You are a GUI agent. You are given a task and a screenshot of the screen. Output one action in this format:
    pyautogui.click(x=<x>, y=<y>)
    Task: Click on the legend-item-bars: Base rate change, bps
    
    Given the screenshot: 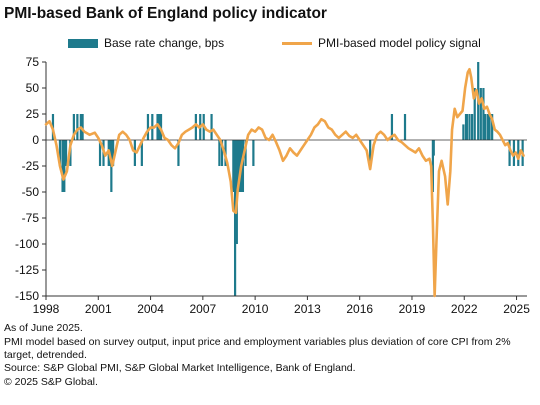 What is the action you would take?
    pyautogui.click(x=146, y=43)
    